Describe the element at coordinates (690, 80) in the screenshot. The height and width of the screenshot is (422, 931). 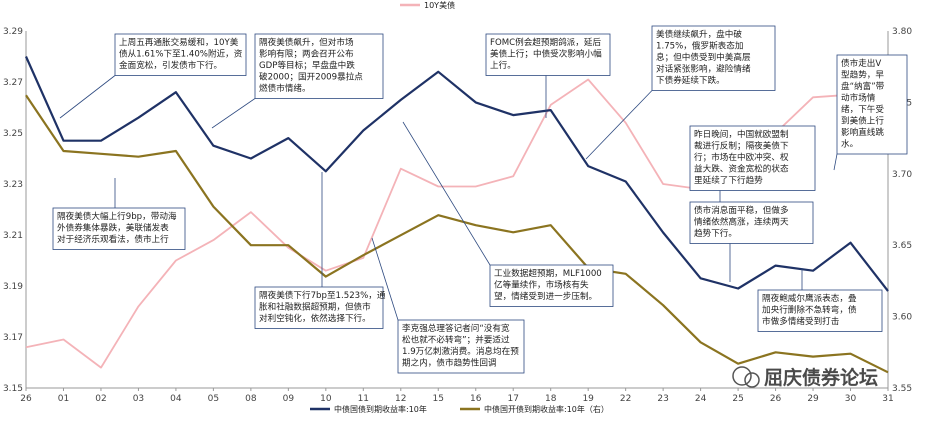
I see `annotation-text-line: 下债券延续下跌。` at that location.